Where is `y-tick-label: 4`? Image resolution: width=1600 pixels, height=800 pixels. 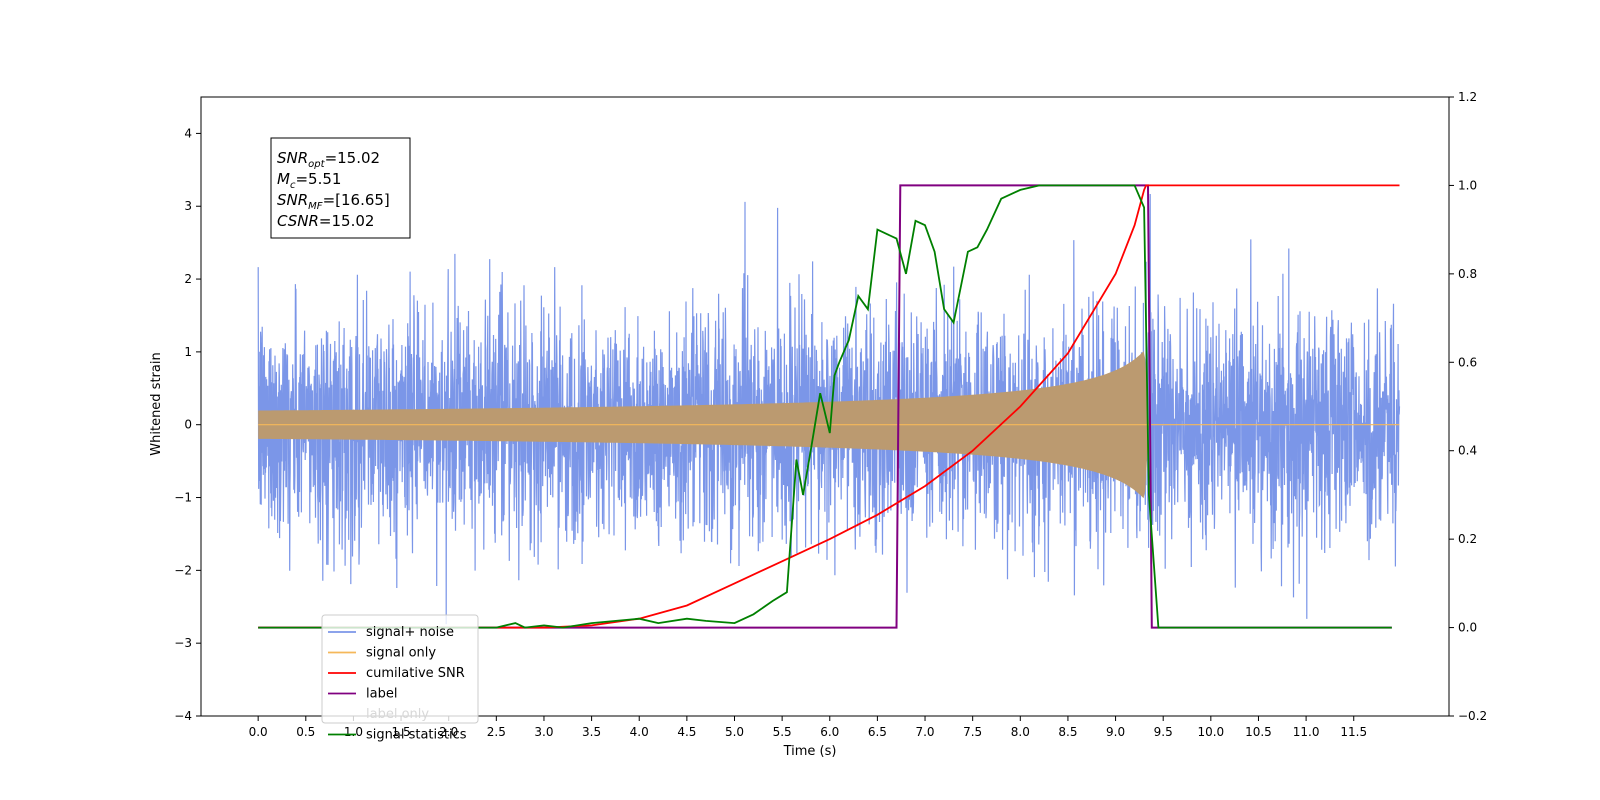 y-tick-label: 4 is located at coordinates (188, 133).